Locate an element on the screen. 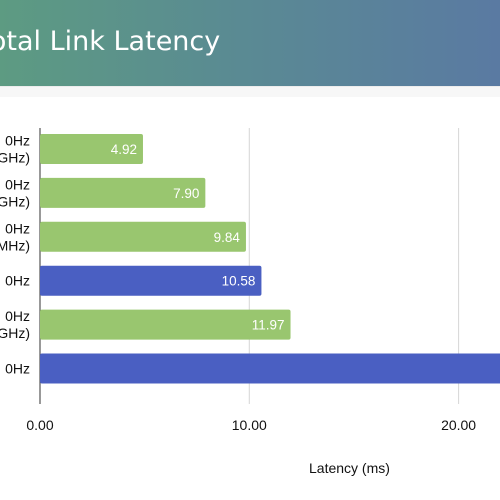 This screenshot has width=500, height=500. bar-data-label: 7.90 is located at coordinates (186, 193).